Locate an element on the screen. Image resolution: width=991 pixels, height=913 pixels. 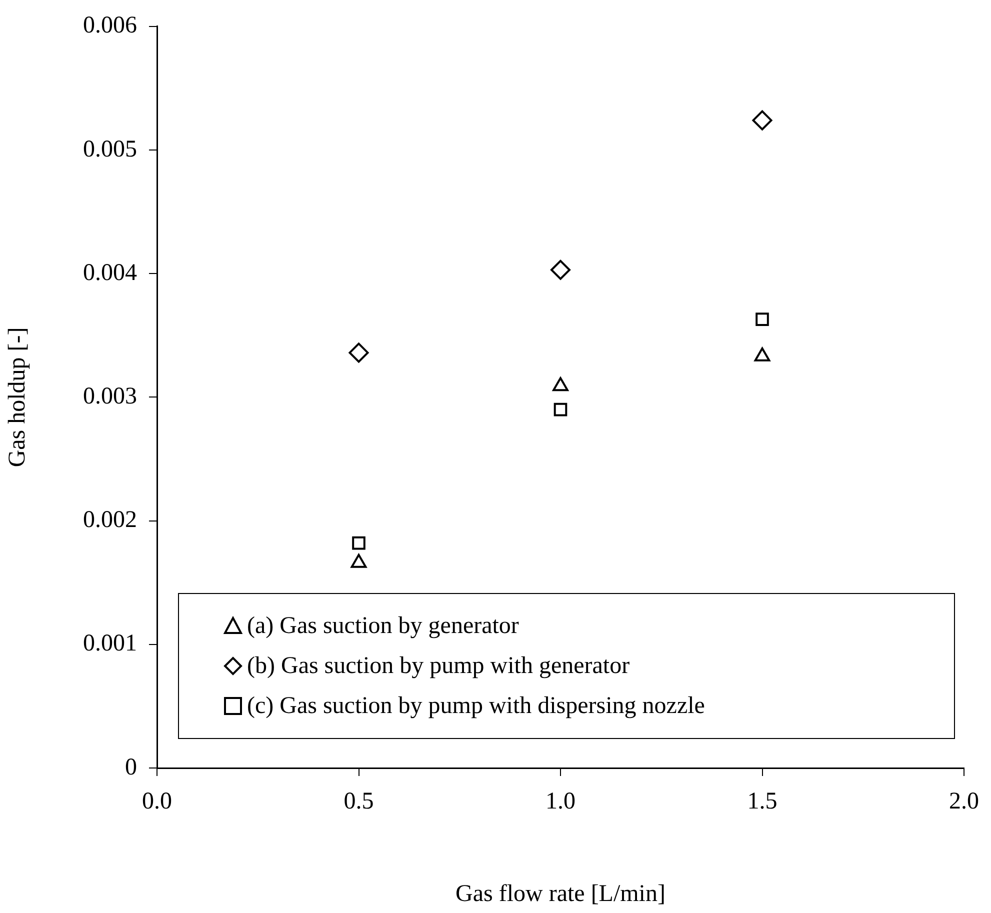
legend-label: (a) Gas suction by generator is located at coordinates (383, 626).